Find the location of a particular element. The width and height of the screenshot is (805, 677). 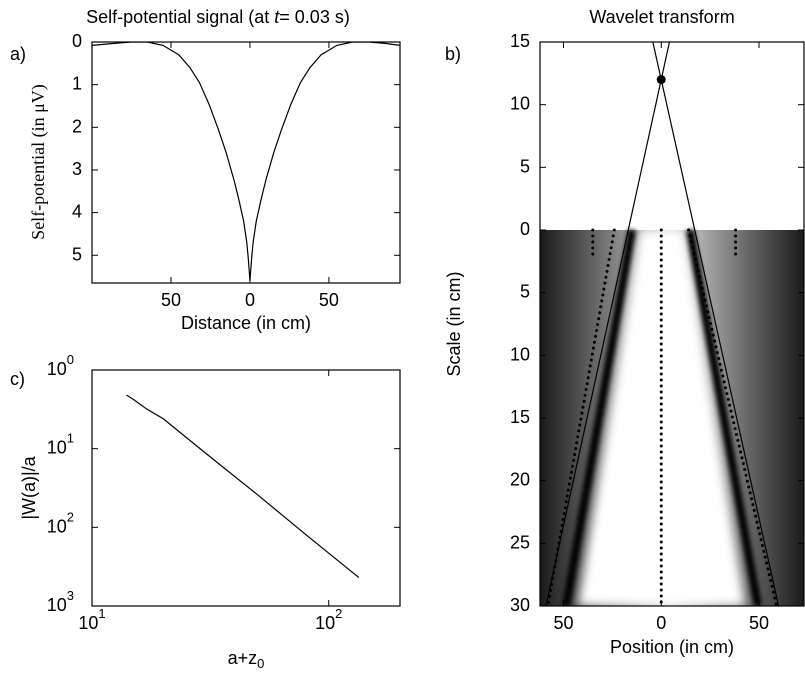

y-tick-label: 1 is located at coordinates (77, 83).